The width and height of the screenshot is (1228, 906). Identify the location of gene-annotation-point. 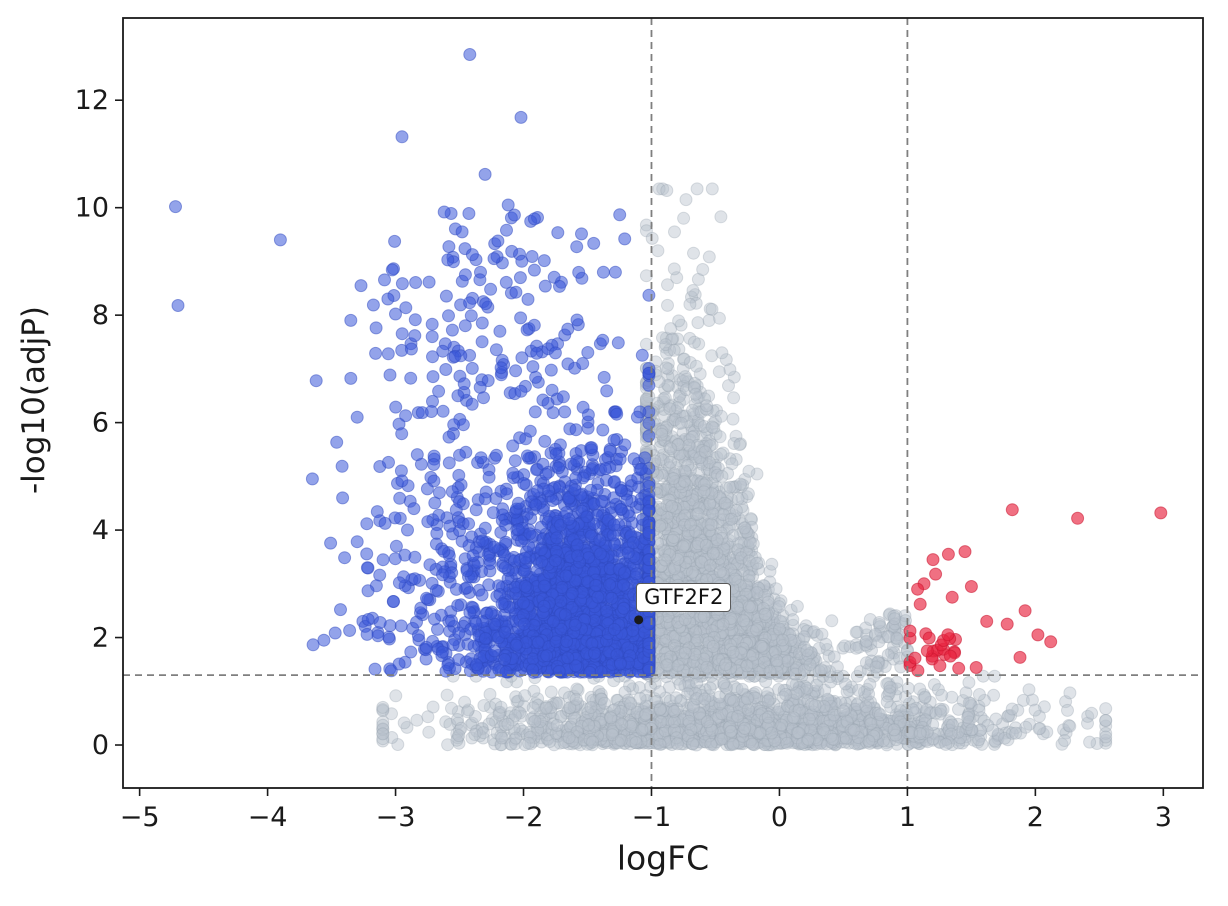
(639, 620).